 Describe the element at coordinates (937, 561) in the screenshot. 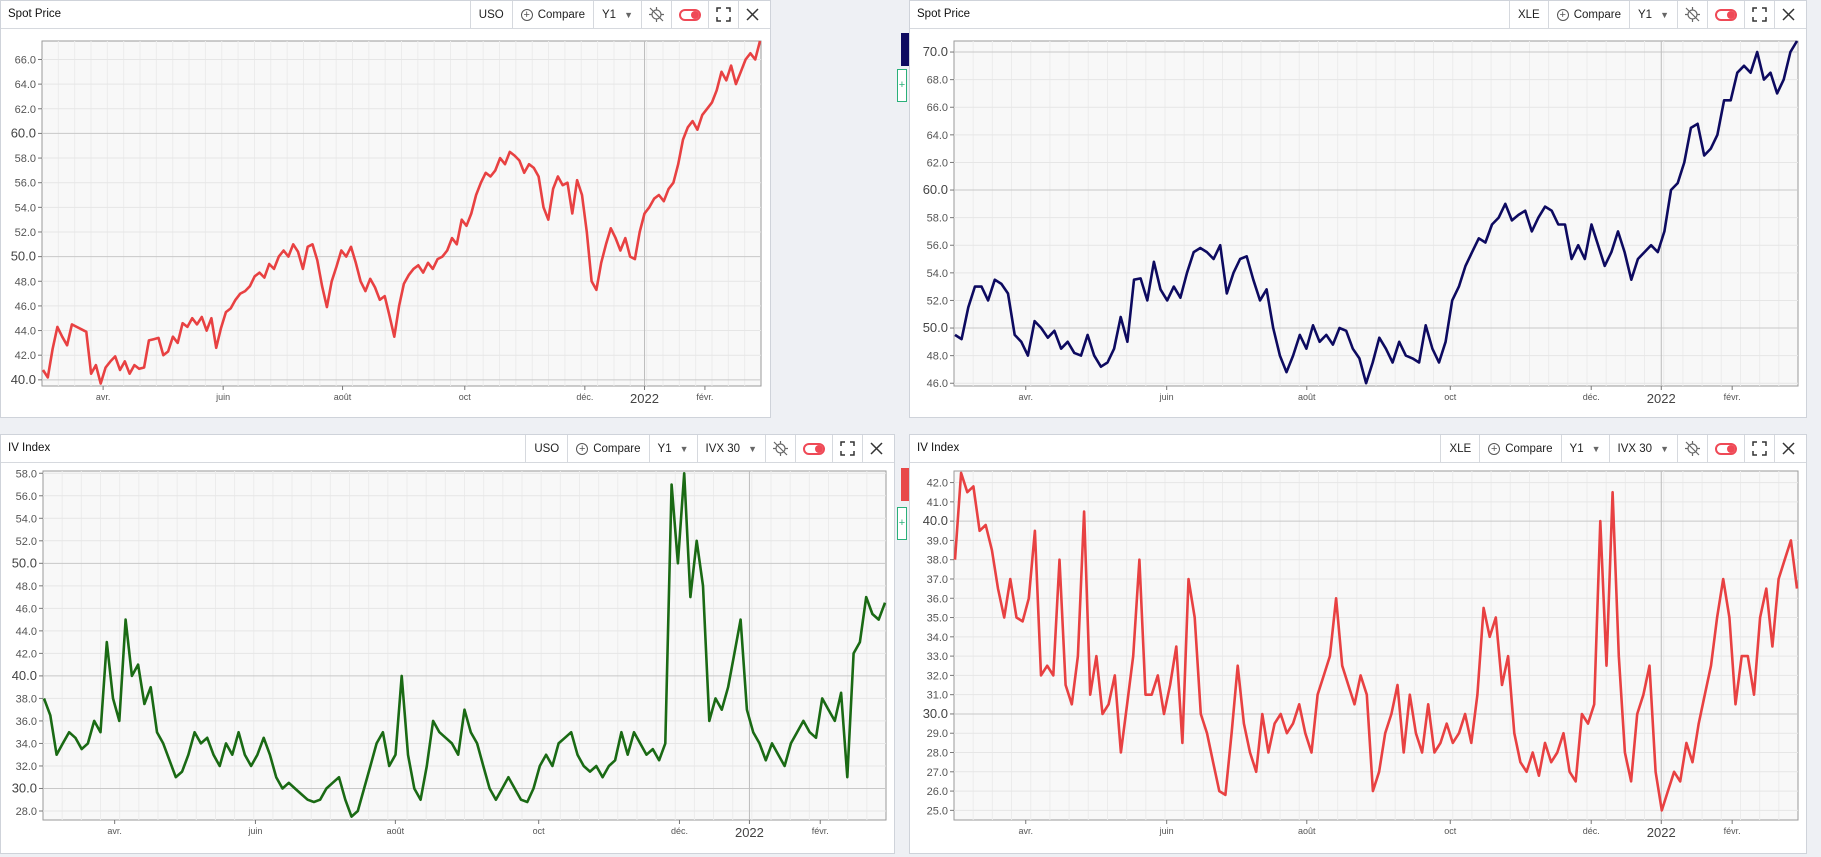

I see `y-tick-label: 38.0` at that location.